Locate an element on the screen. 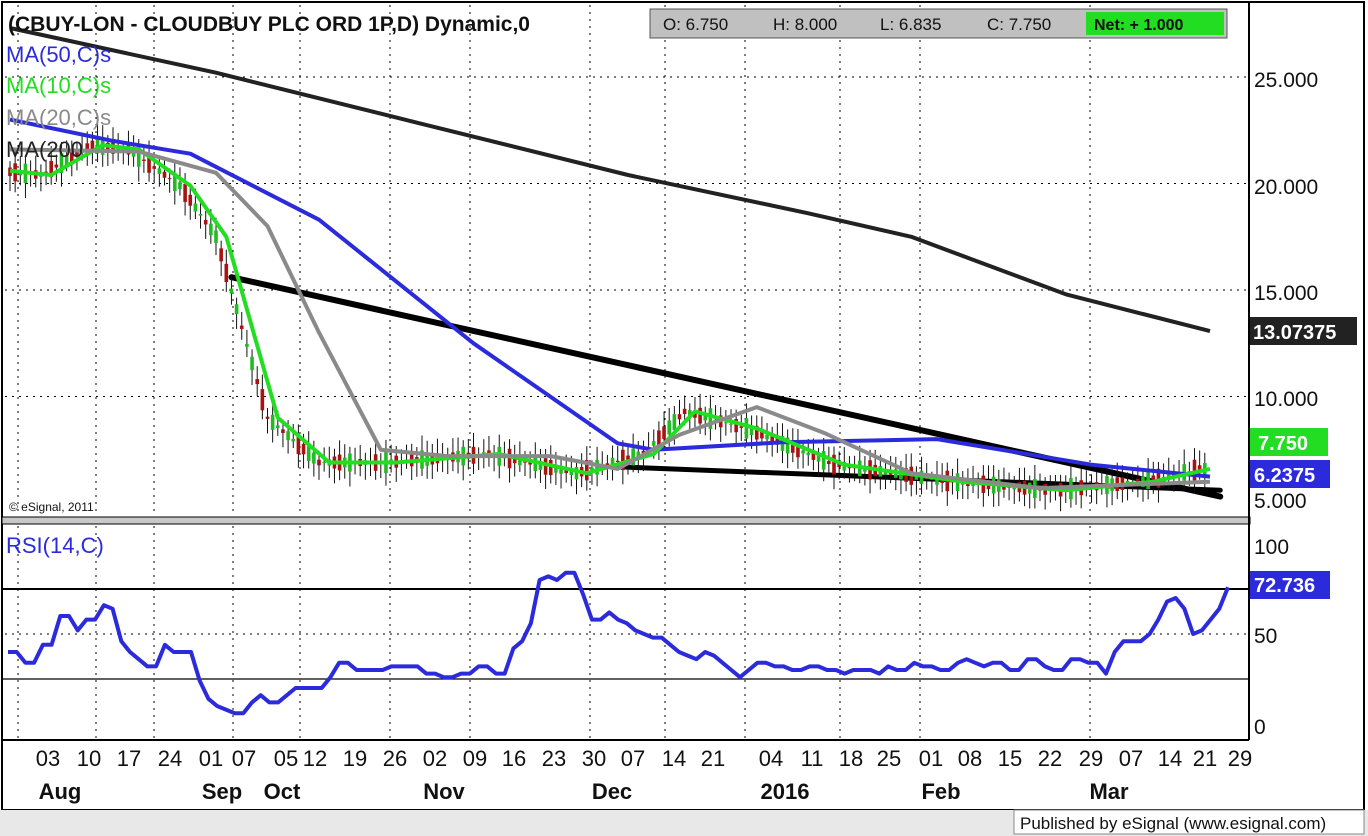 The image size is (1368, 836). legend-ma200: MA(200 is located at coordinates (44, 149).